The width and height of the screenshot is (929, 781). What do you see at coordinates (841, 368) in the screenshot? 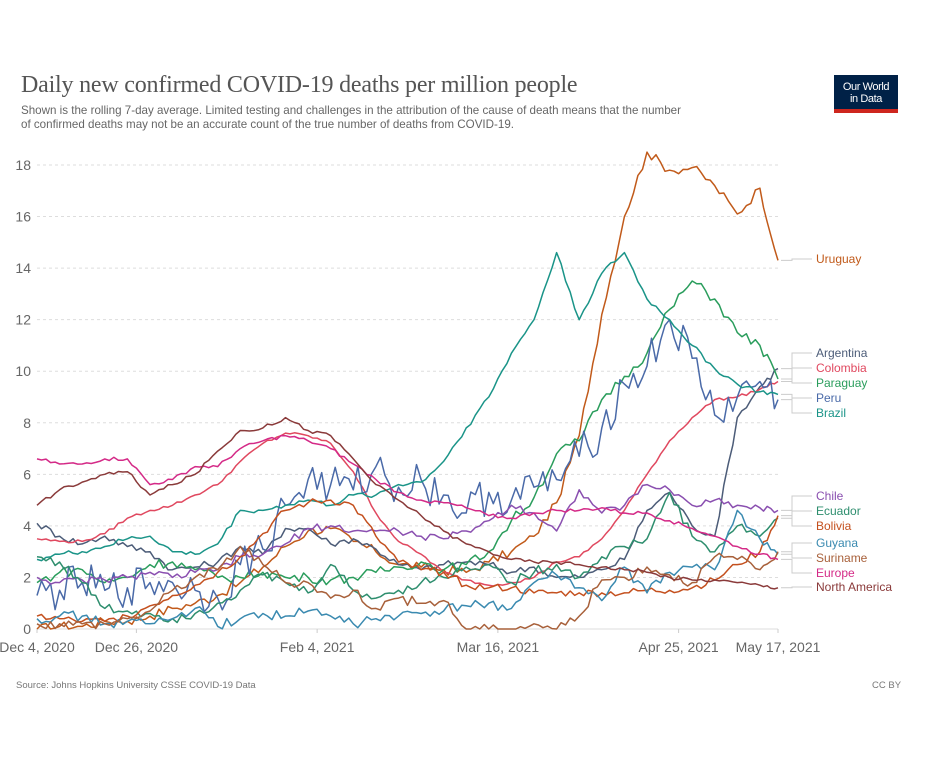
I see `legend-label-colombia: Colombia` at bounding box center [841, 368].